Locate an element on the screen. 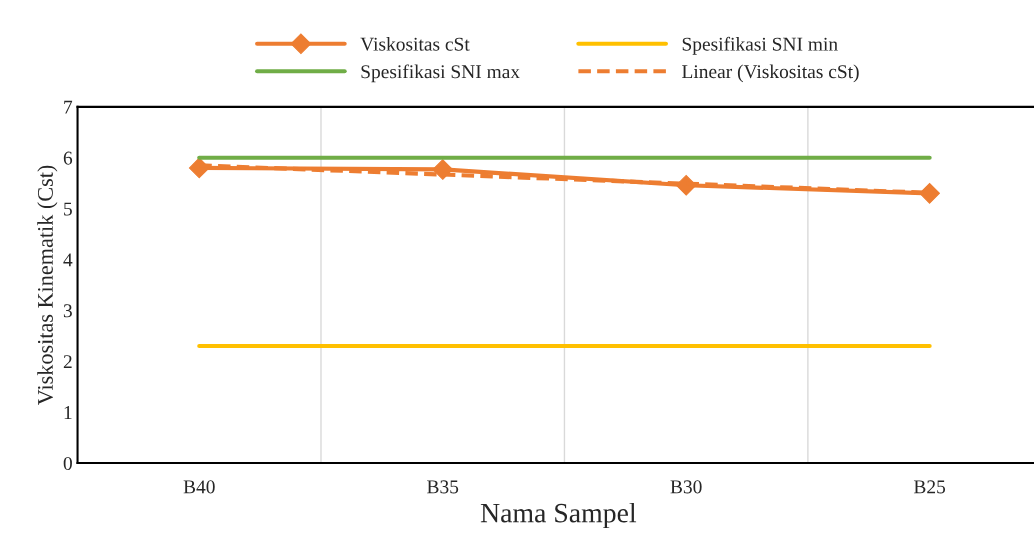 This screenshot has width=1034, height=548. y-tick-label: 3 is located at coordinates (67, 311).